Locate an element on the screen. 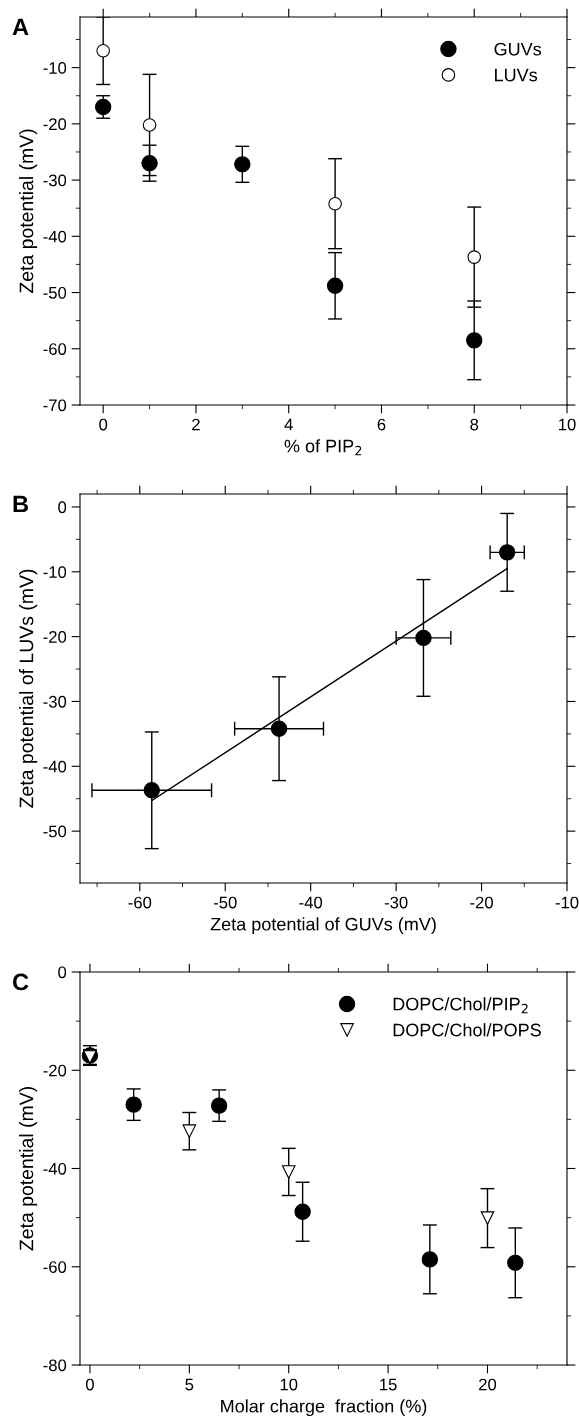 This screenshot has width=579, height=1417. x-axis-title: Molar charge fraction (%) is located at coordinates (324, 1408).